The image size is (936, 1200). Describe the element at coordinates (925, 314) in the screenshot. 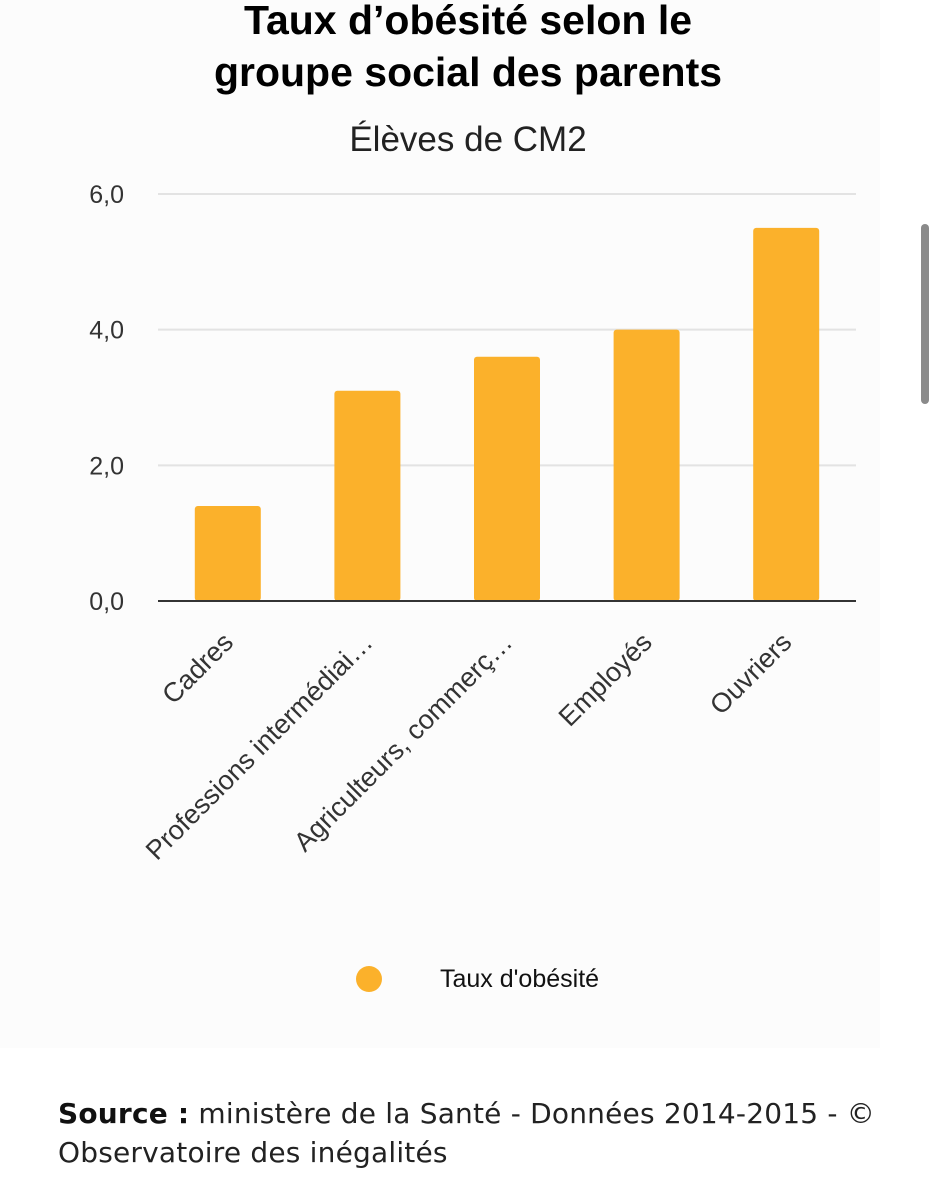

I see `scrollbar-thumb` at that location.